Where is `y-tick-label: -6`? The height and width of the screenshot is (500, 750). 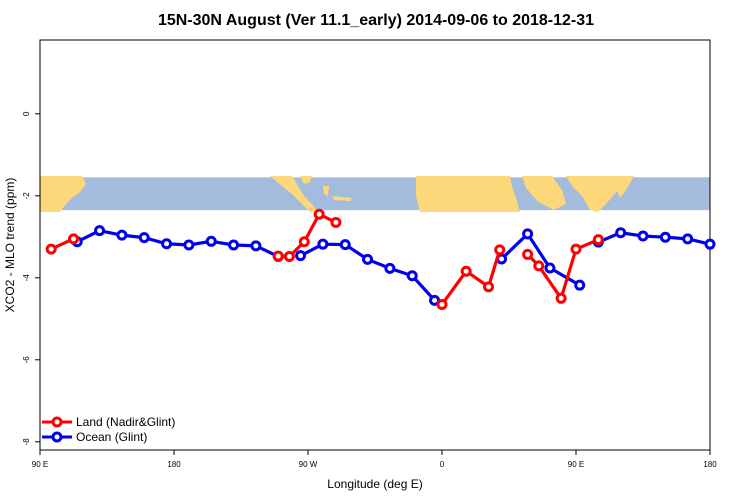 y-tick-label: -6 is located at coordinates (26, 360).